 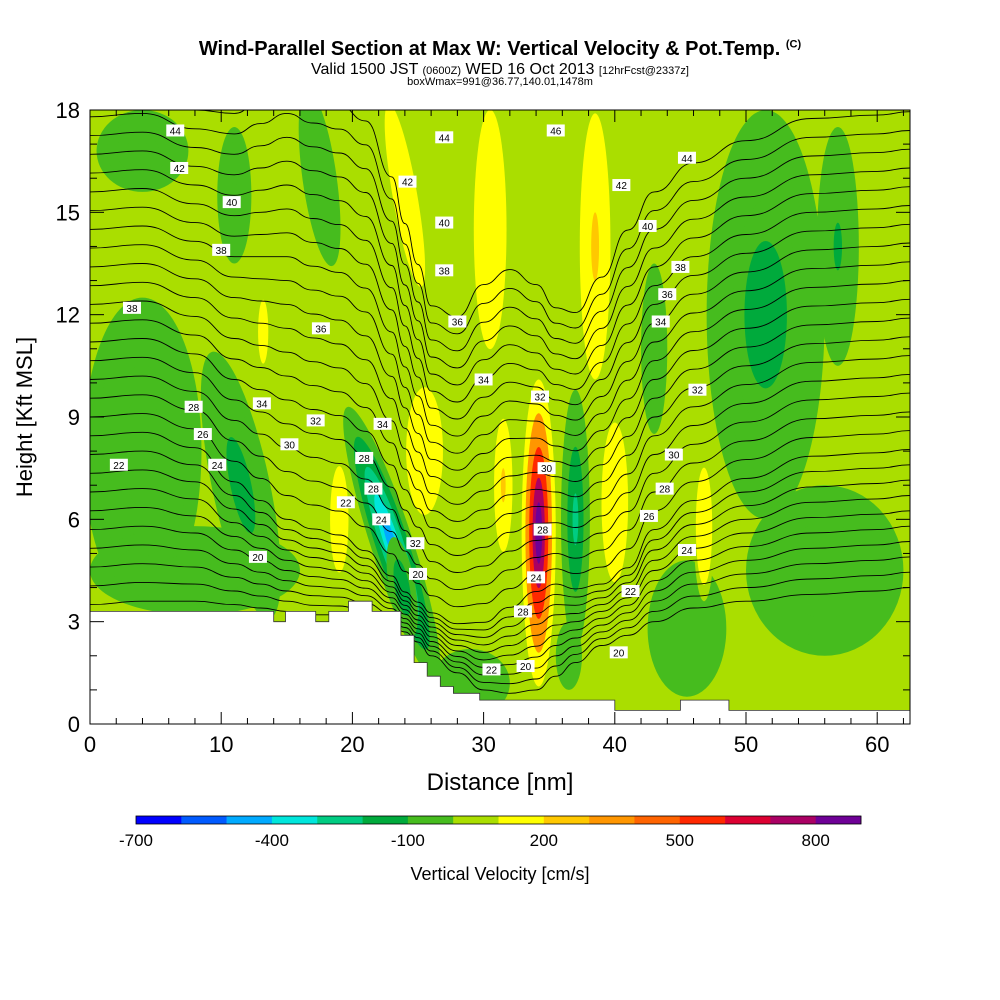 What do you see at coordinates (345, 502) in the screenshot?
I see `contour-label-27: 22` at bounding box center [345, 502].